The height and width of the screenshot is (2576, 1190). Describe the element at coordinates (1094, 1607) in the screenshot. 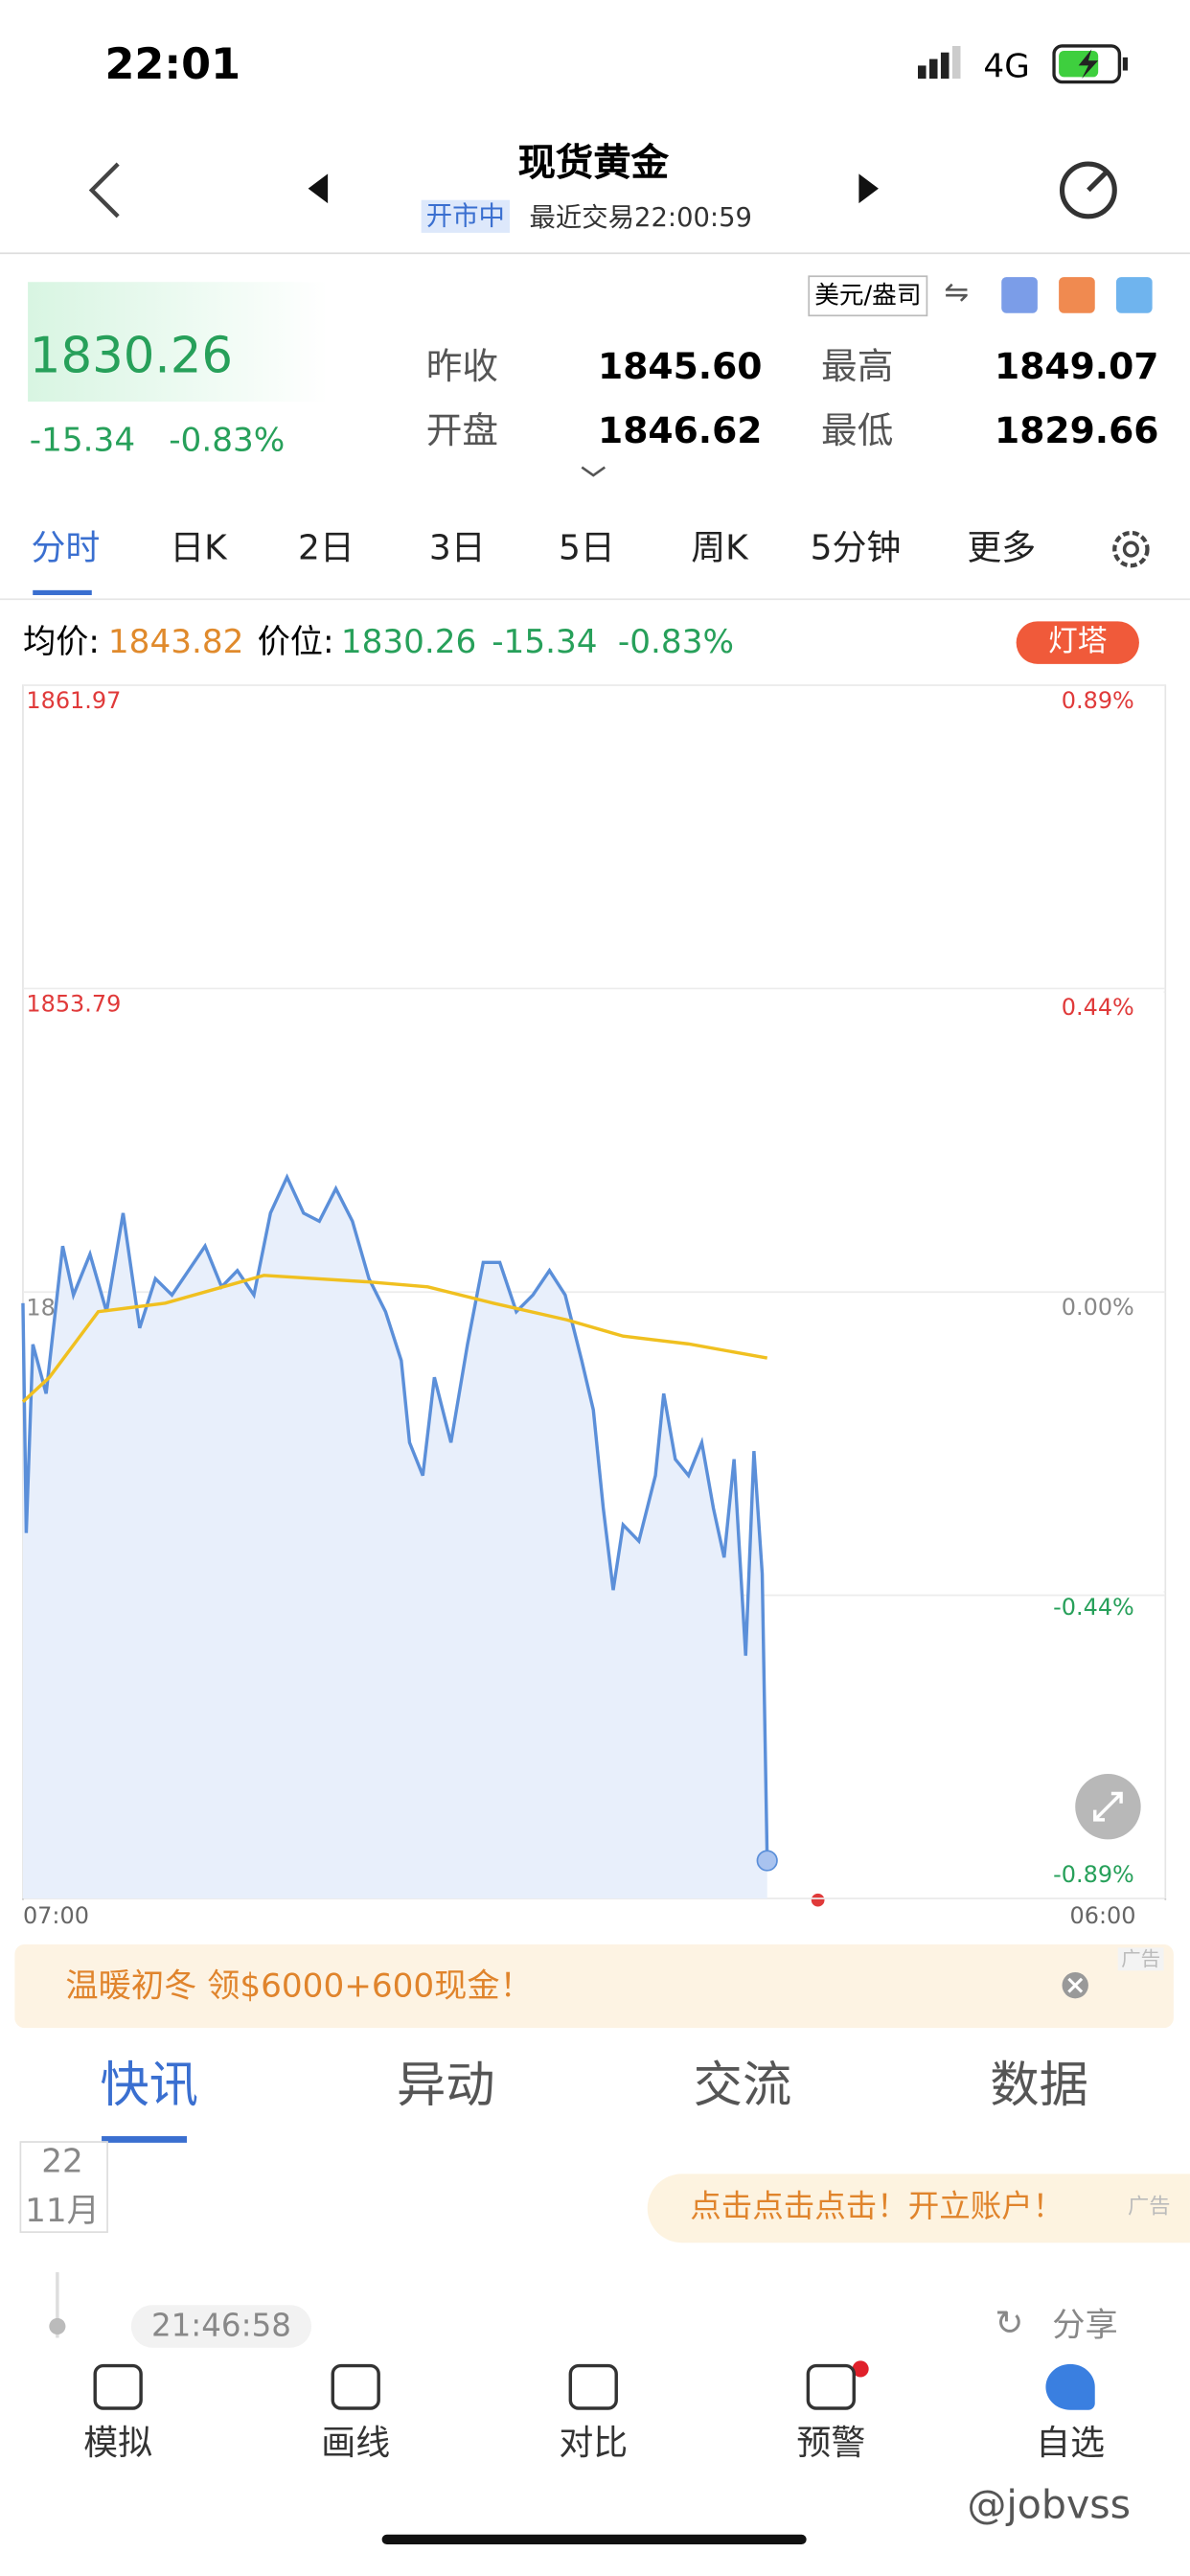

I see `y2-tick-label: -0.44%` at that location.